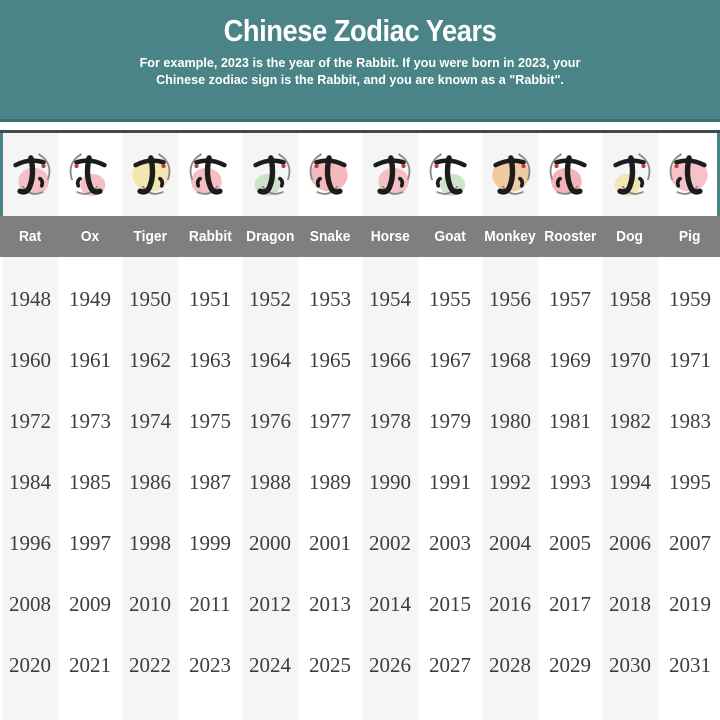 The height and width of the screenshot is (720, 720). Describe the element at coordinates (510, 360) in the screenshot. I see `year-cell: 1968` at that location.